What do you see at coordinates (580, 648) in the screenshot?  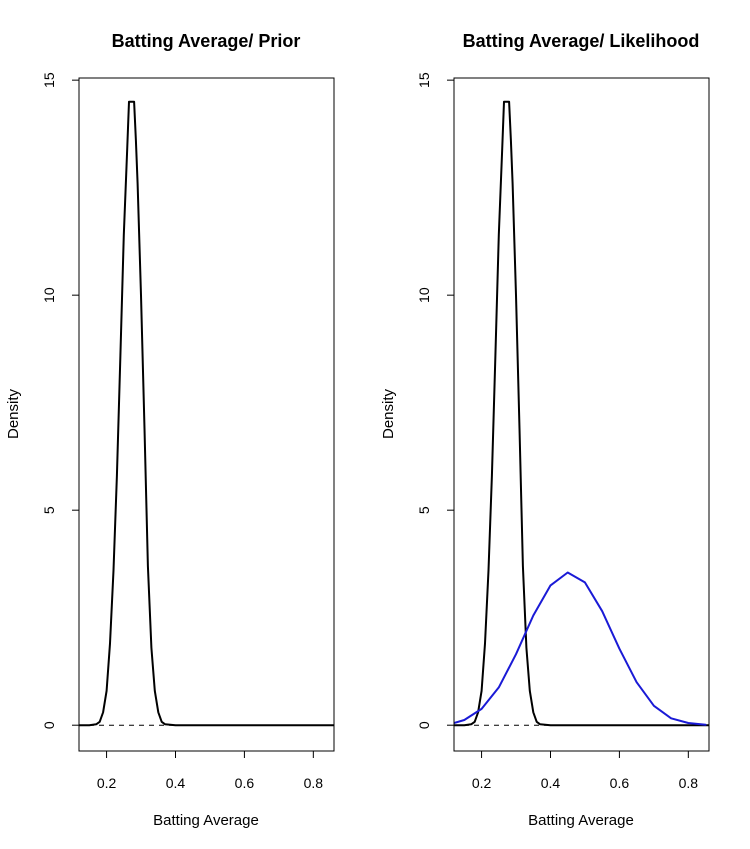 I see `likelihood-density-line` at bounding box center [580, 648].